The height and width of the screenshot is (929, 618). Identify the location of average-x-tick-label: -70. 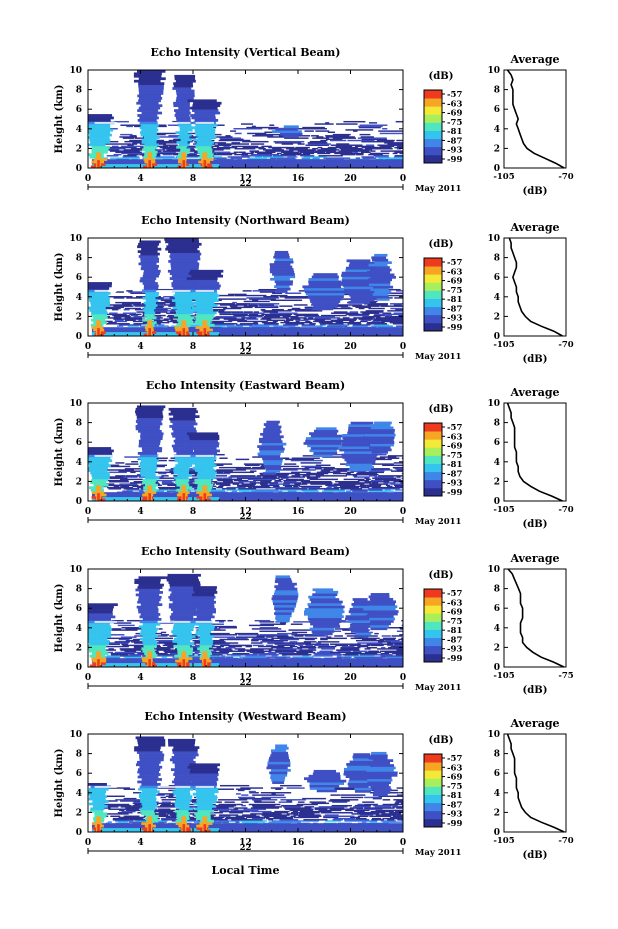
(565, 841).